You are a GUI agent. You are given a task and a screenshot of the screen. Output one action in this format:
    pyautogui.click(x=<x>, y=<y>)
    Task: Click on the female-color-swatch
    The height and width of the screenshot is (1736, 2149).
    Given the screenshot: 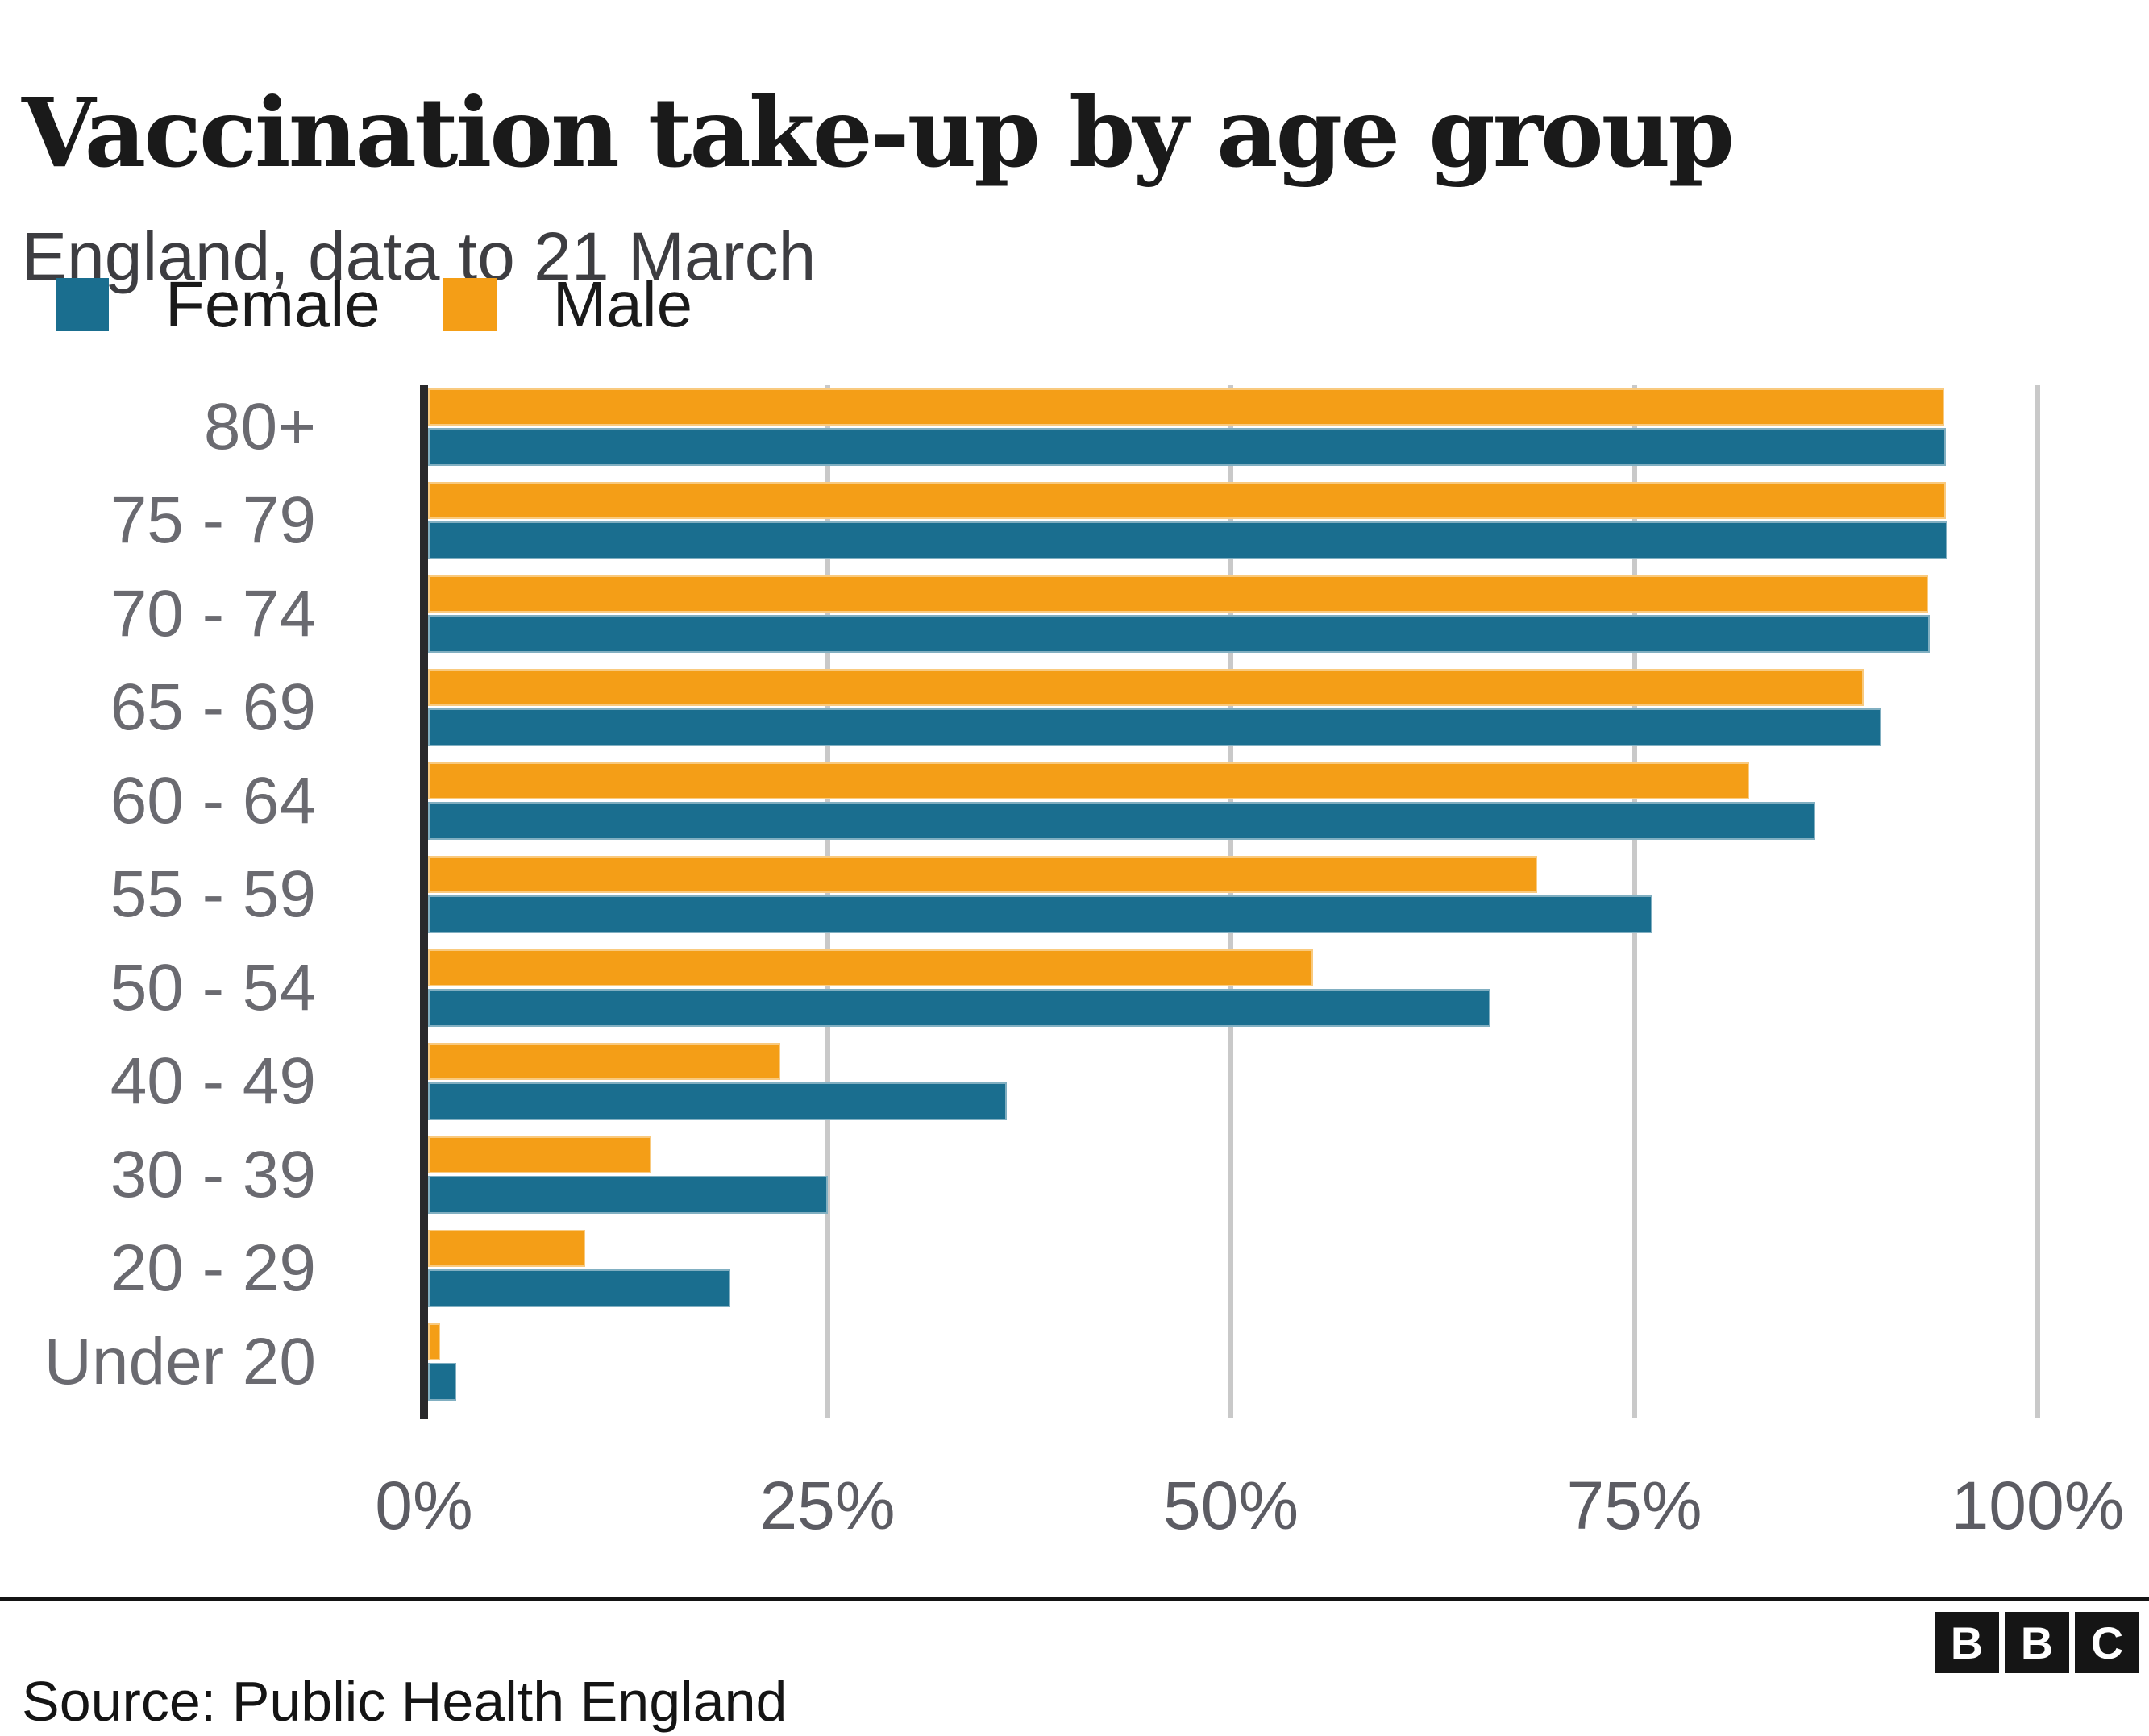 What is the action you would take?
    pyautogui.click(x=82, y=304)
    